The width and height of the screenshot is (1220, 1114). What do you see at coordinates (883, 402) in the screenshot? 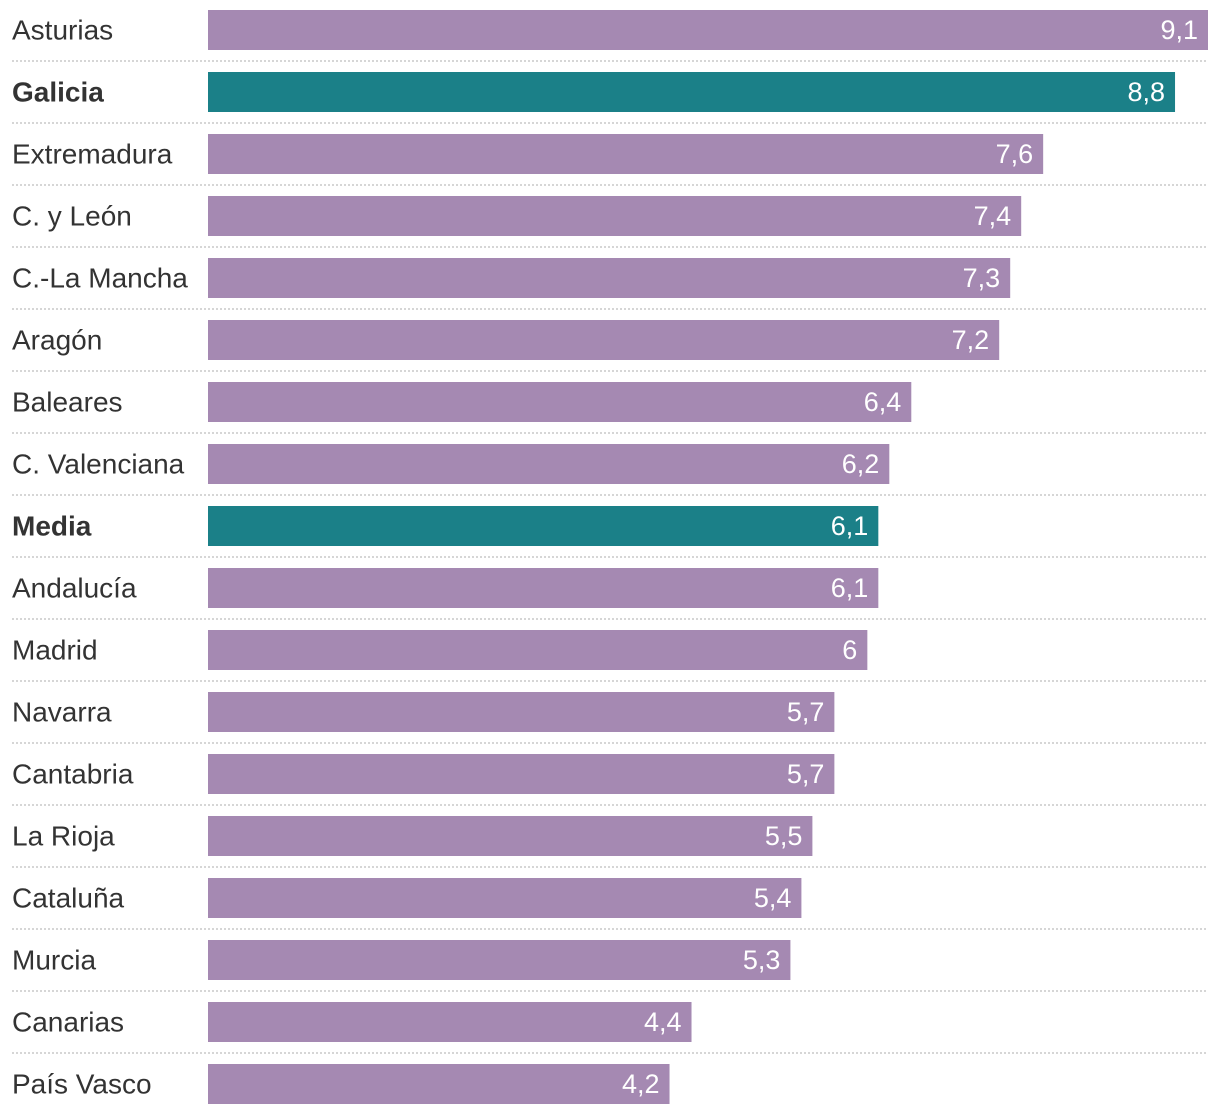
I see `value-label-baleares: 6,4` at bounding box center [883, 402].